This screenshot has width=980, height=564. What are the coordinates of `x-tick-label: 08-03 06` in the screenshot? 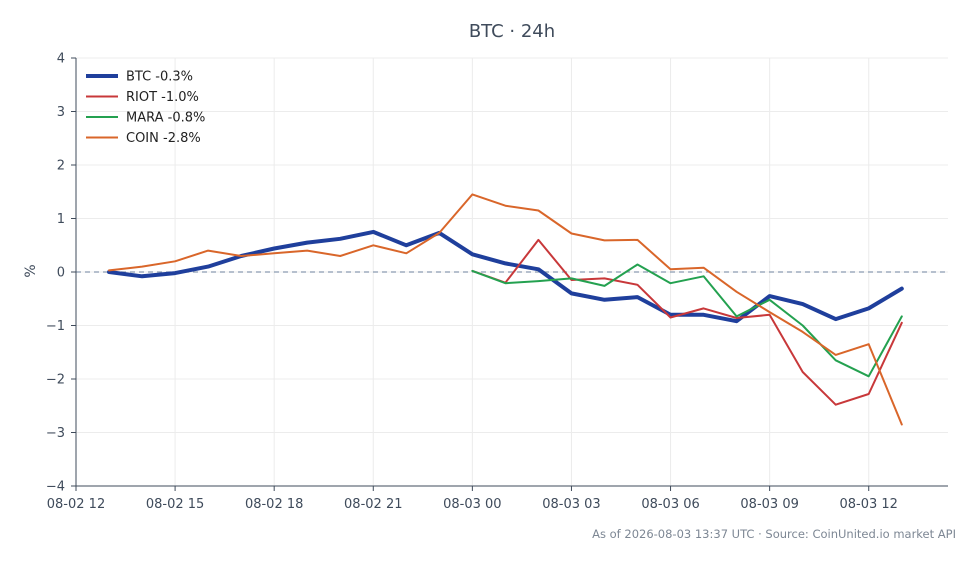 It's located at (670, 504).